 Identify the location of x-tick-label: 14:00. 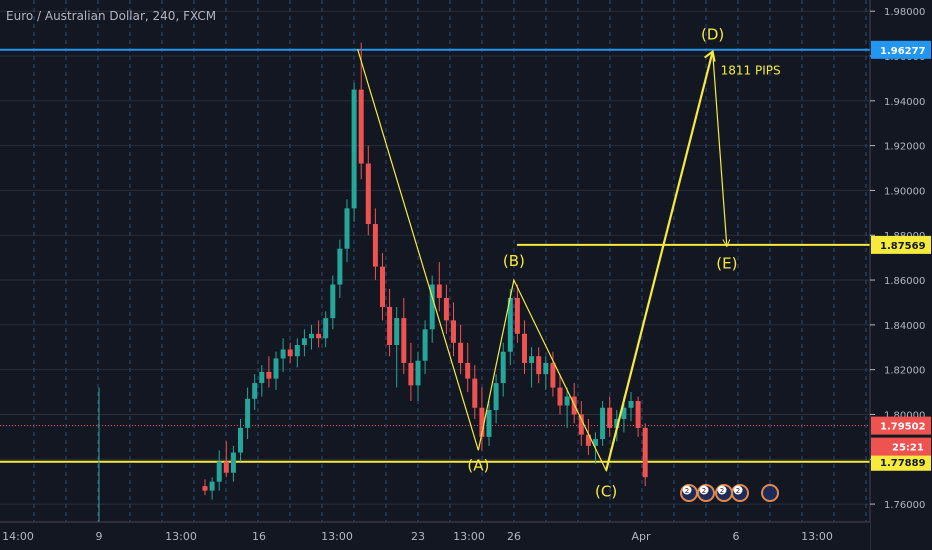
(18, 536).